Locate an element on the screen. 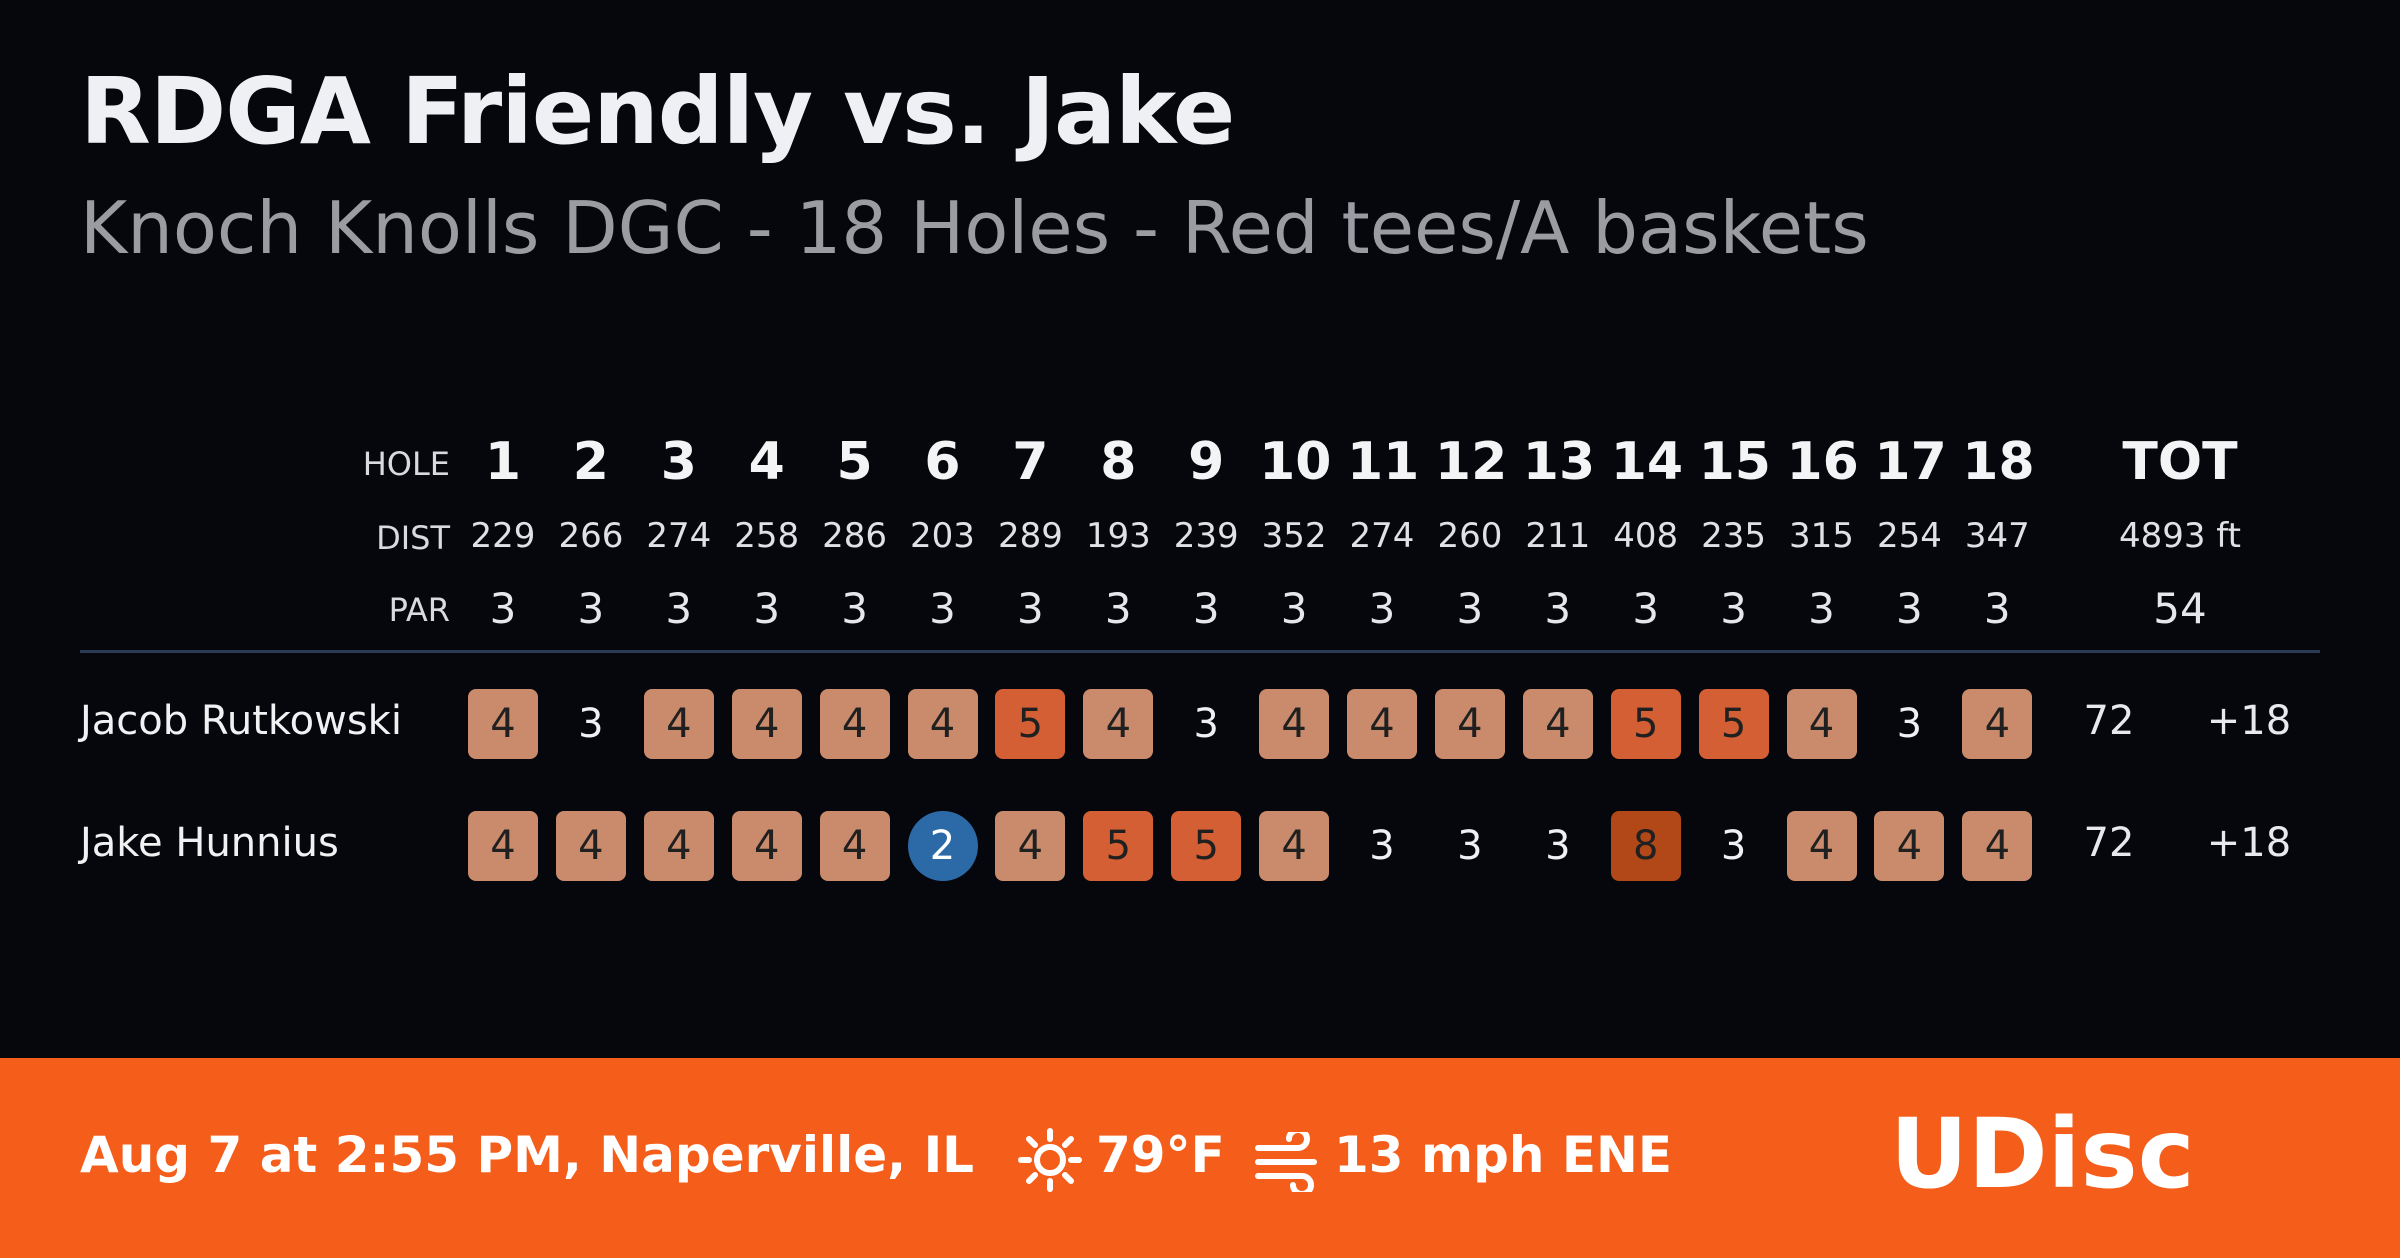  hole-number: 12 is located at coordinates (1471, 462).